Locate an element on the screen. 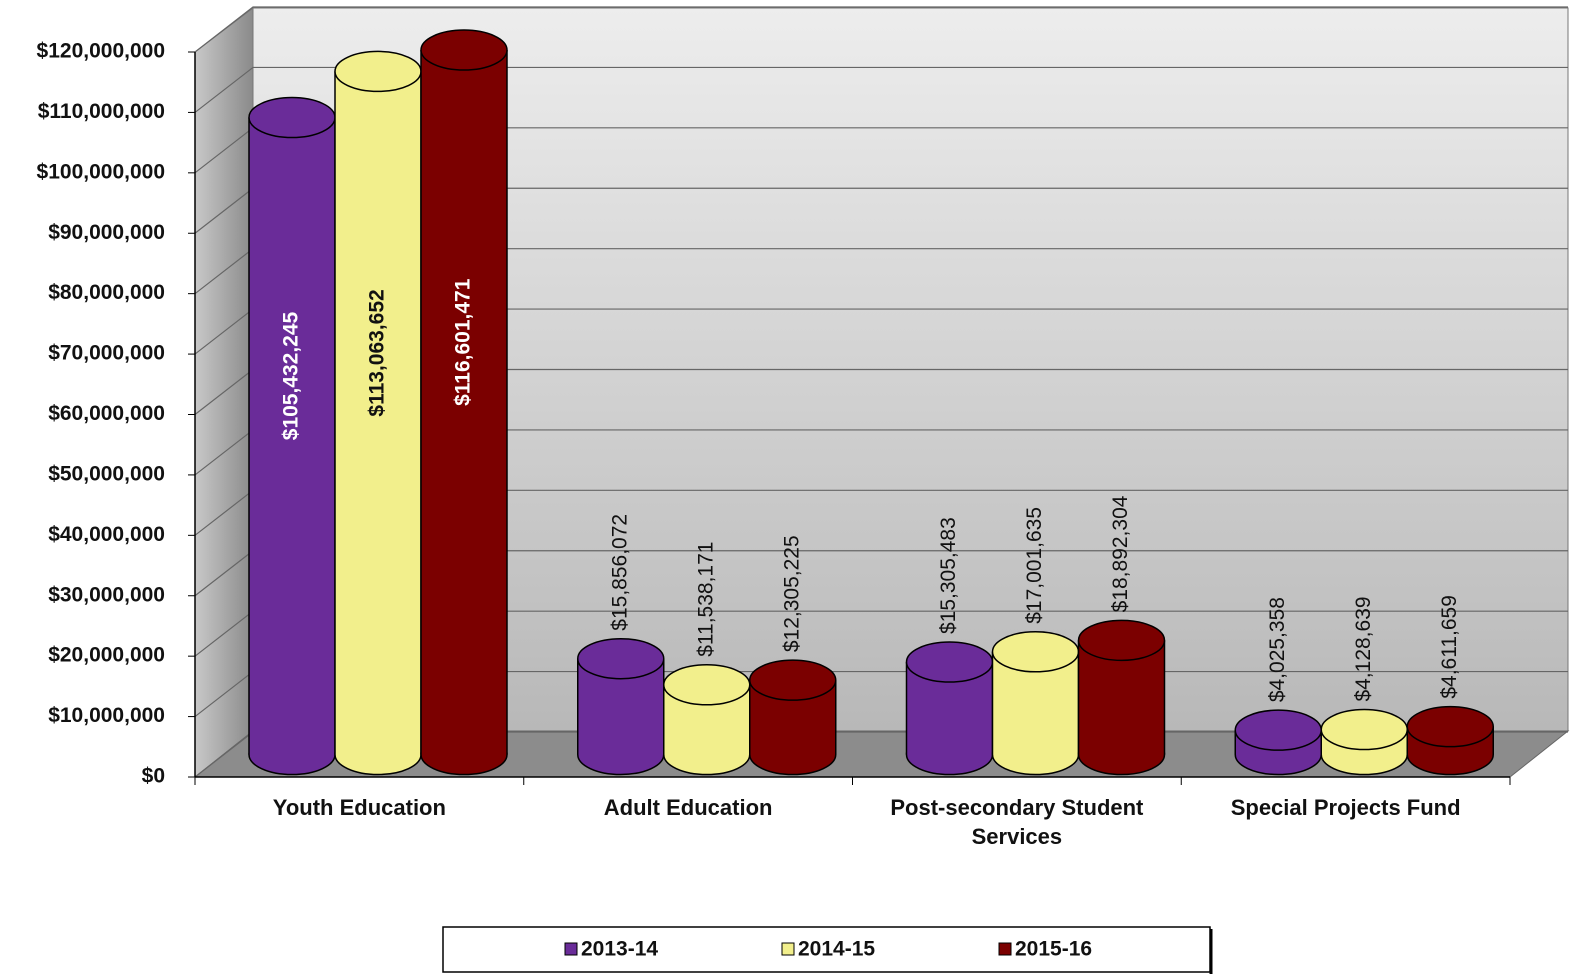 The height and width of the screenshot is (977, 1574). value-label: $113,063,652 is located at coordinates (377, 352).